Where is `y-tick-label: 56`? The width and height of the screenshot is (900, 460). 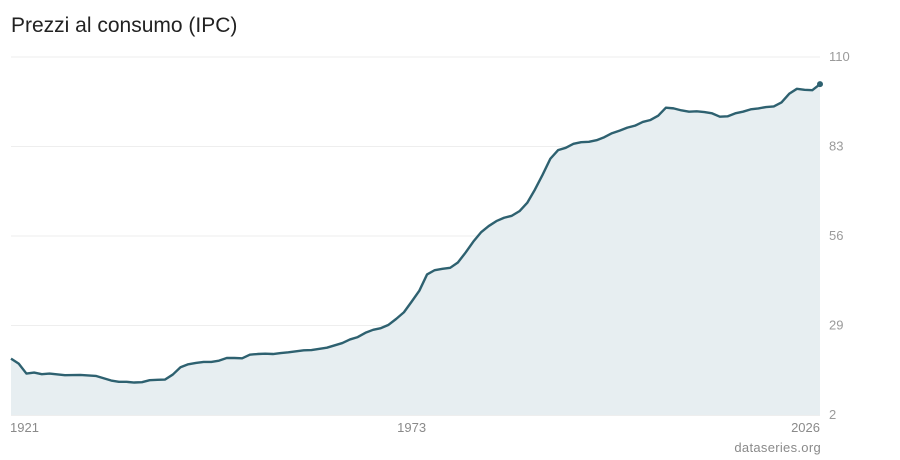 y-tick-label: 56 is located at coordinates (836, 235).